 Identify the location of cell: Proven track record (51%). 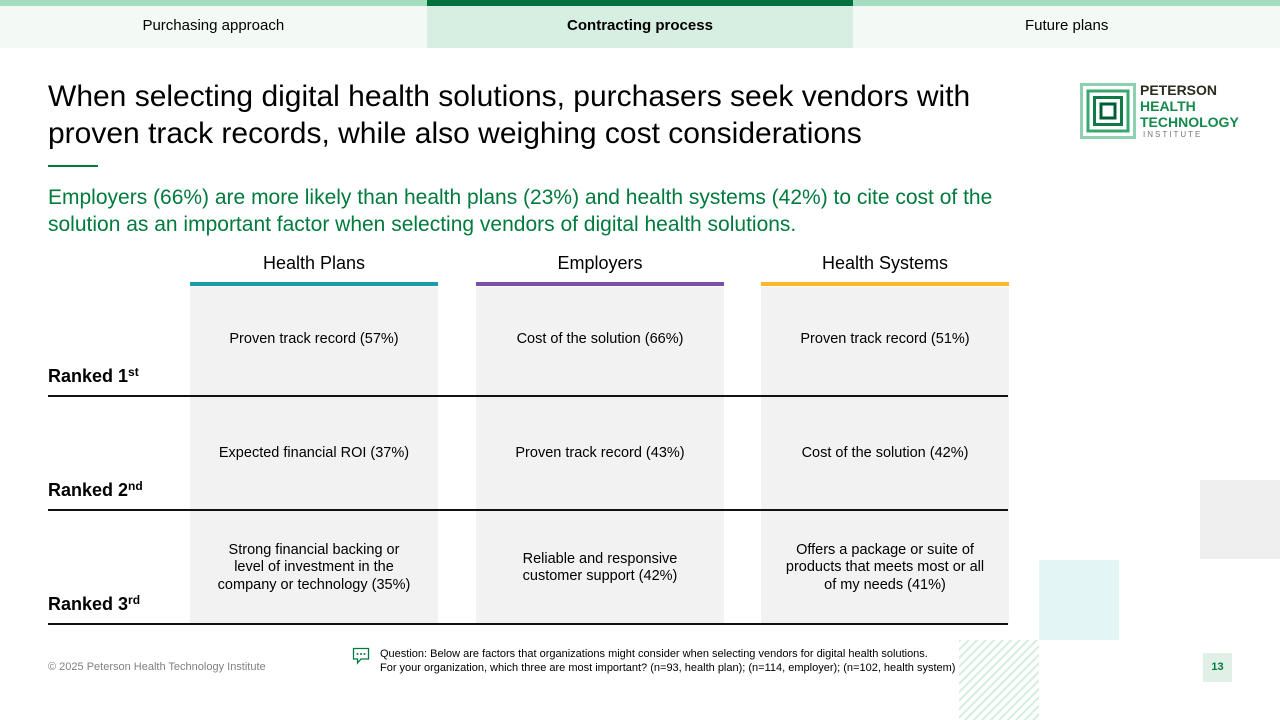
(885, 339).